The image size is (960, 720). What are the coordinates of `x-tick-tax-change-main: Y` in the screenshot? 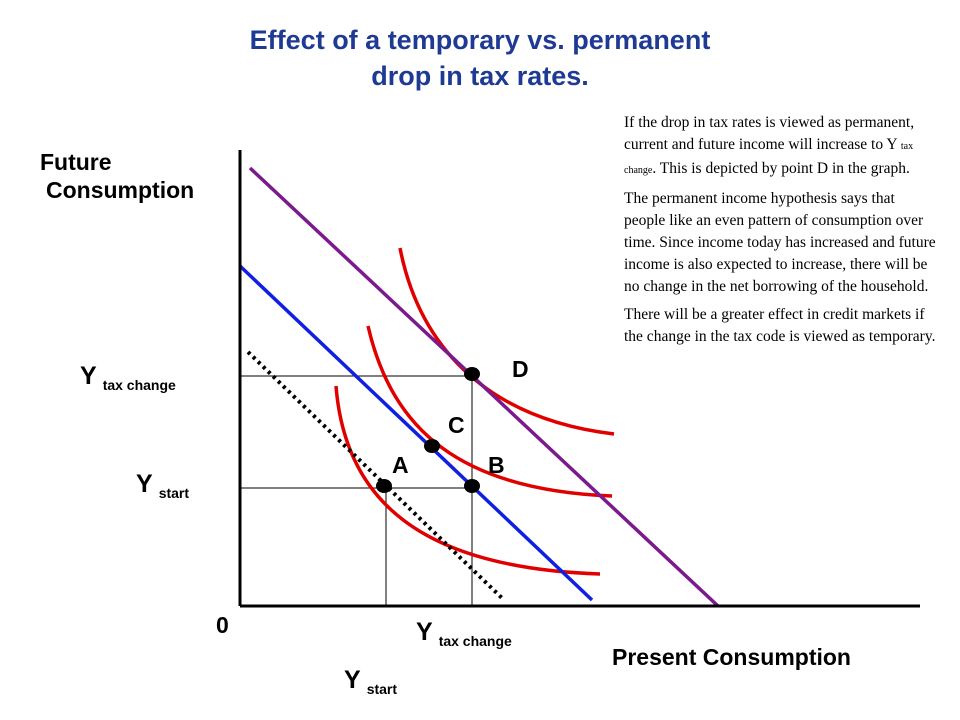 It's located at (424, 632).